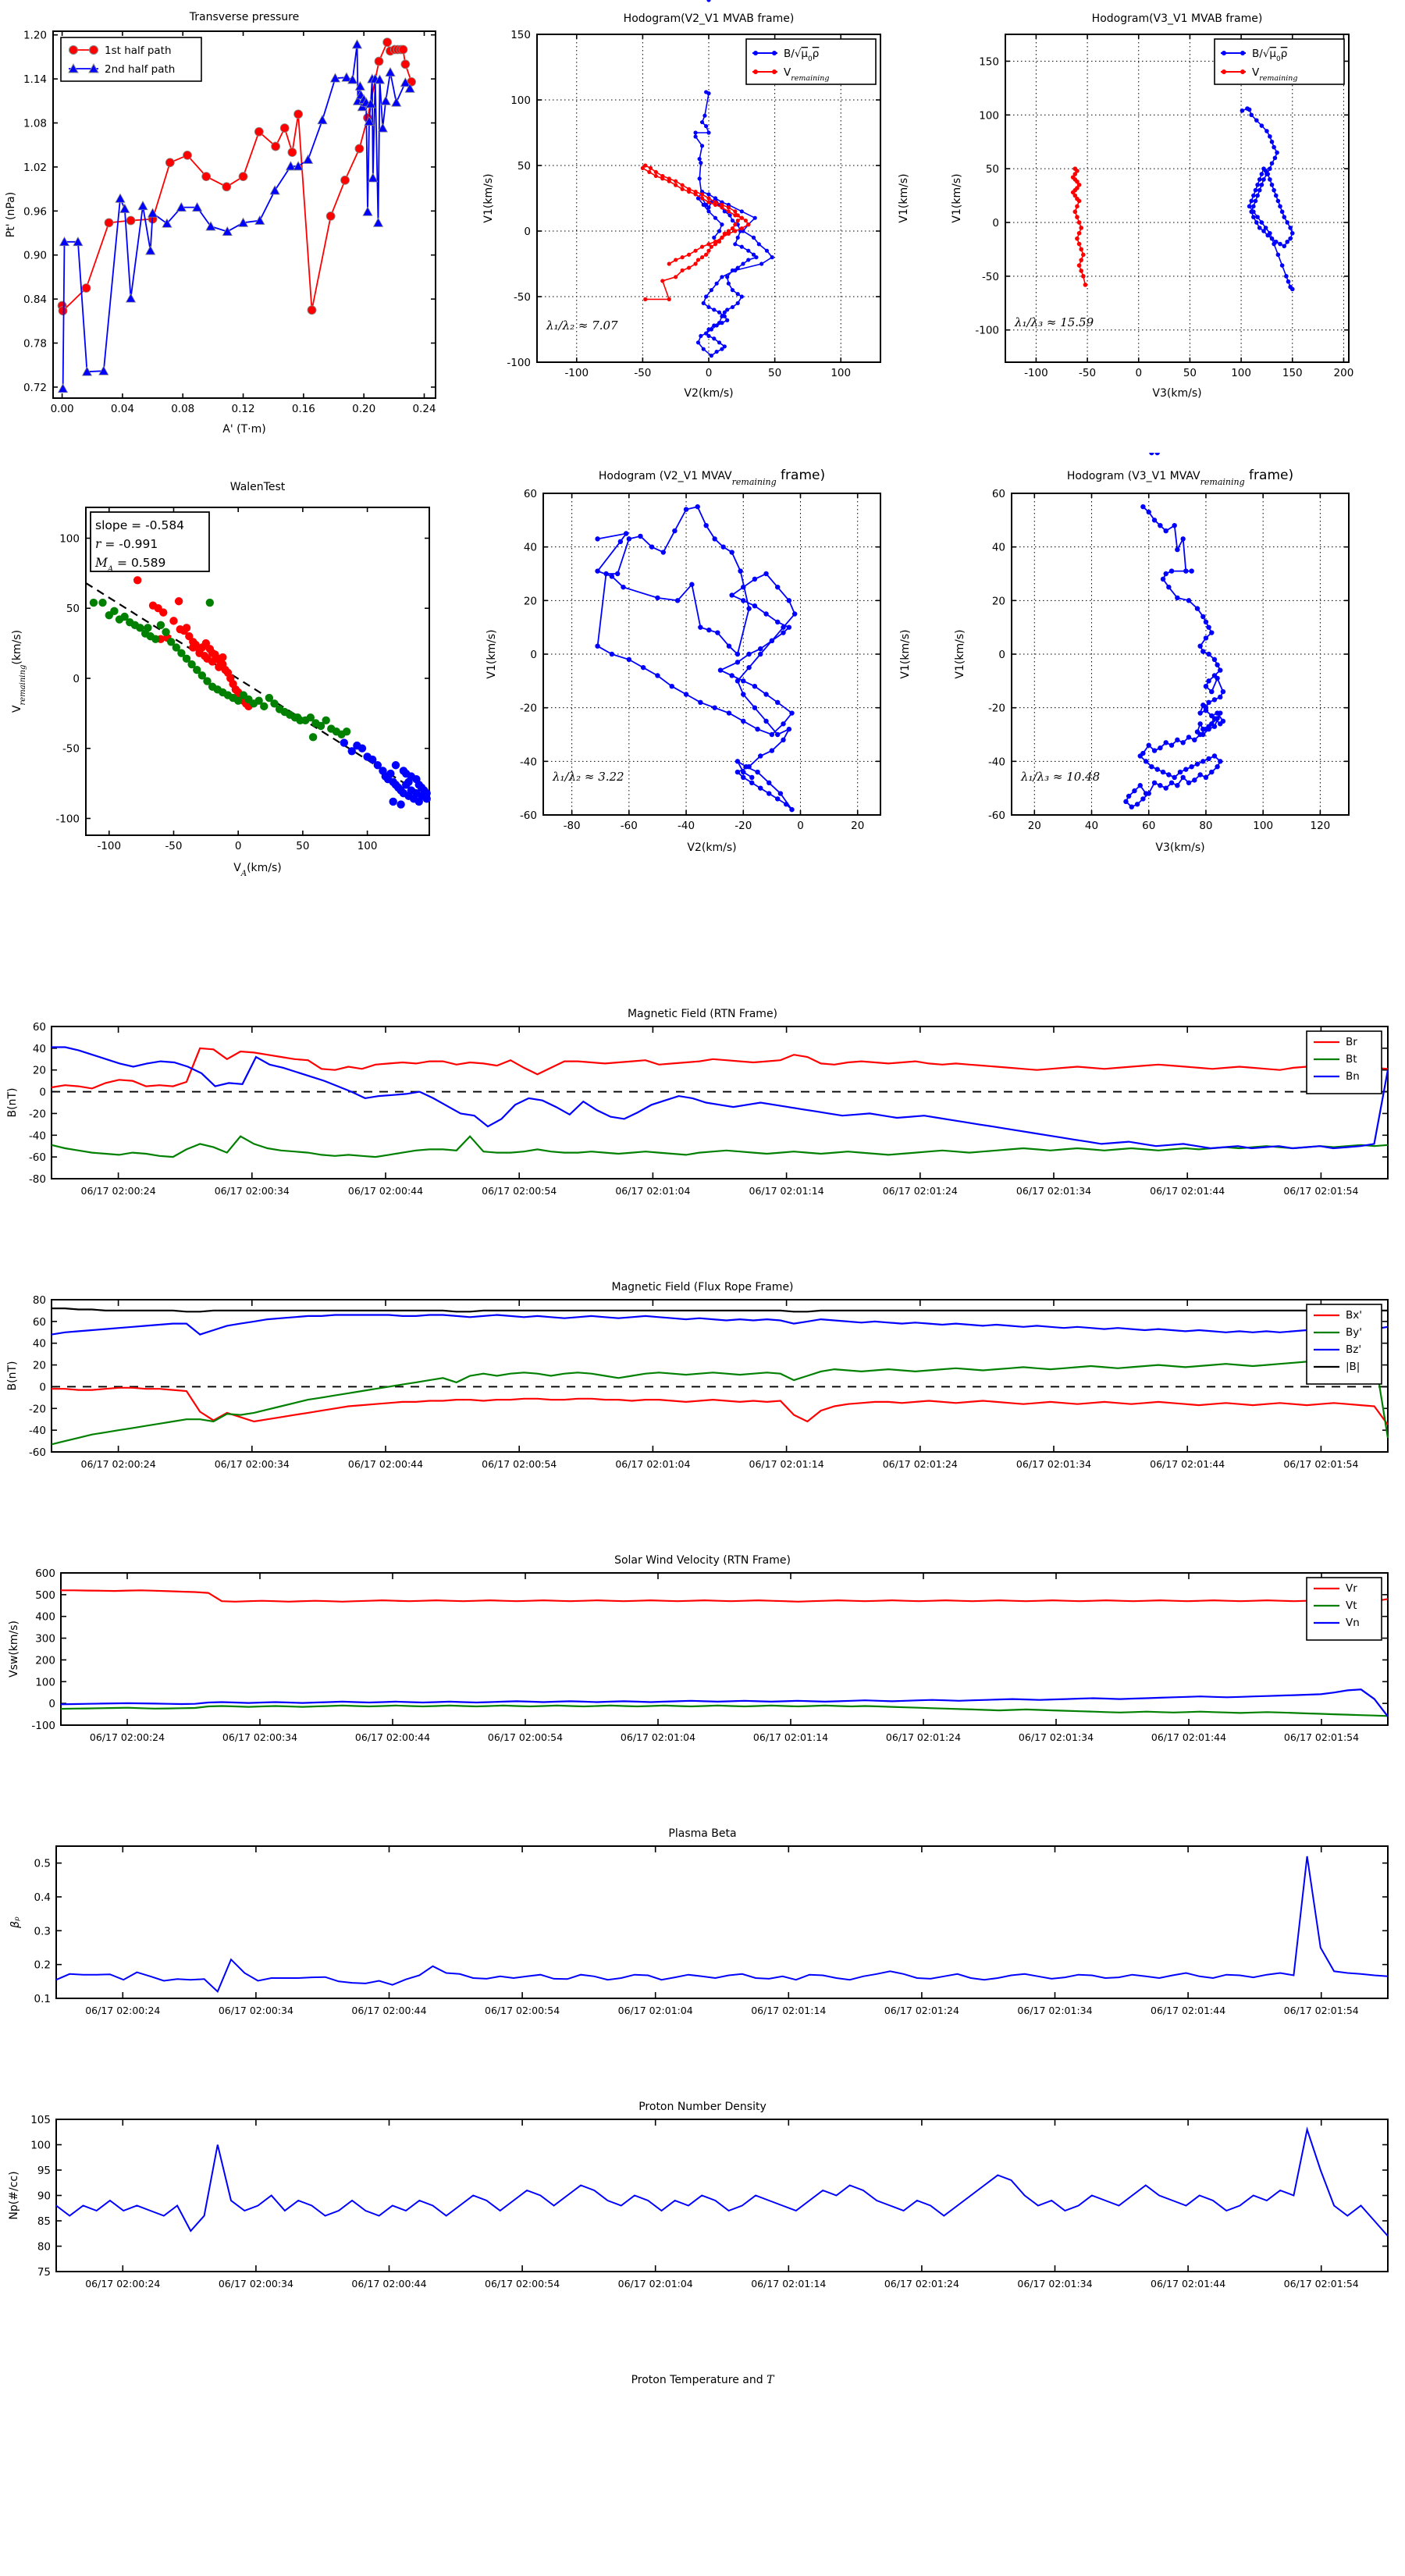 The width and height of the screenshot is (1405, 2576). I want to click on eigenvalue-ratio-annotation: λ₁/λ₃ ≈ 10.48, so click(1060, 777).